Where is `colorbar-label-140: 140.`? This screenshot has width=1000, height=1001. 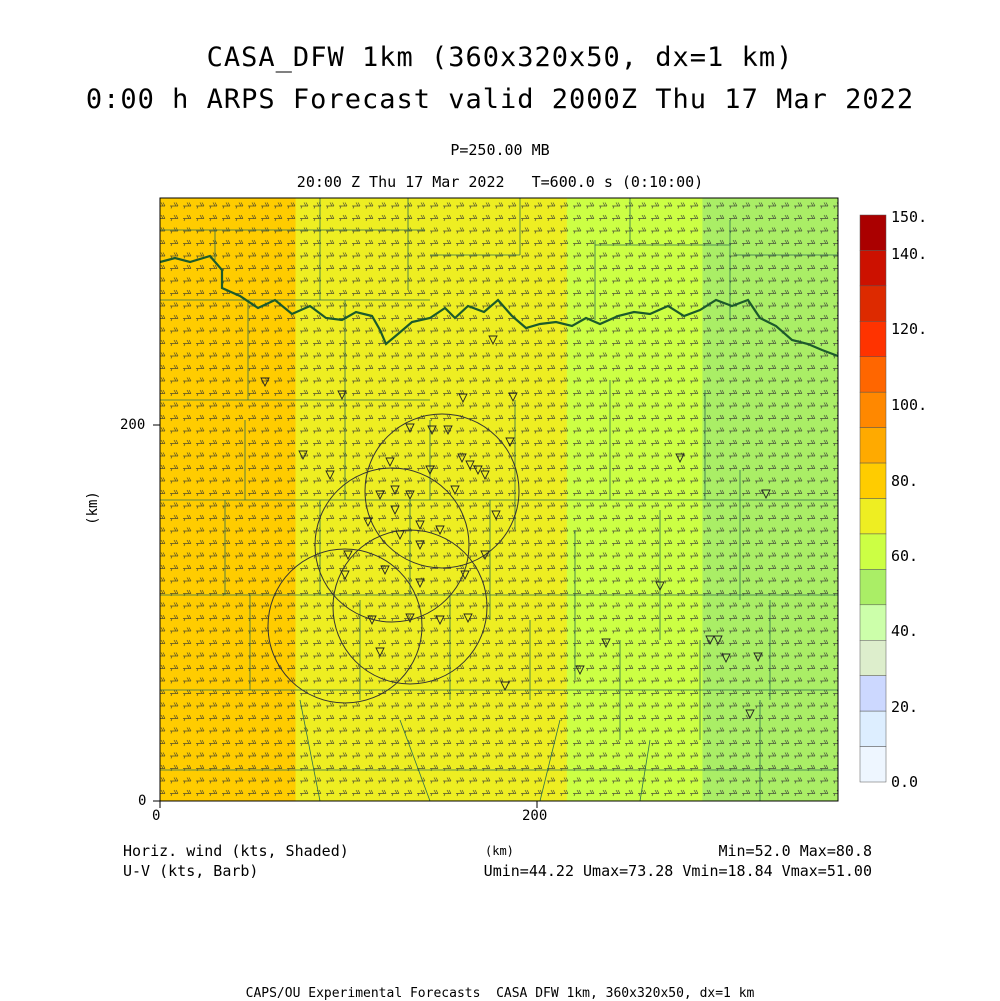 colorbar-label-140: 140. is located at coordinates (909, 254).